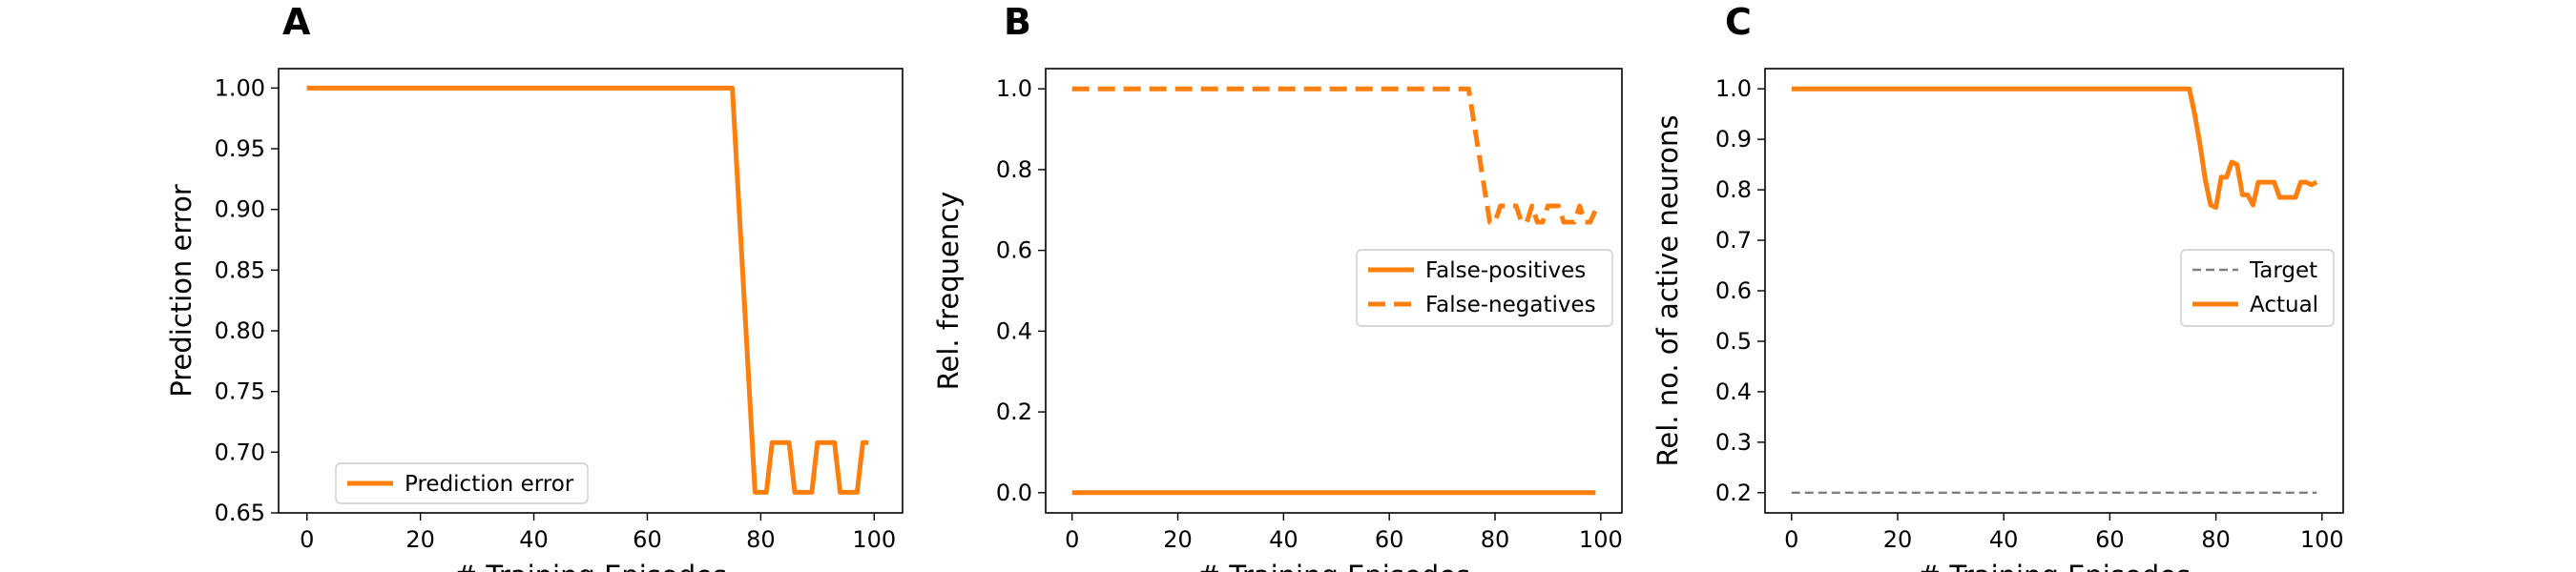 This screenshot has width=2576, height=572. Describe the element at coordinates (1733, 341) in the screenshot. I see `y-tick-label: 0.5` at that location.